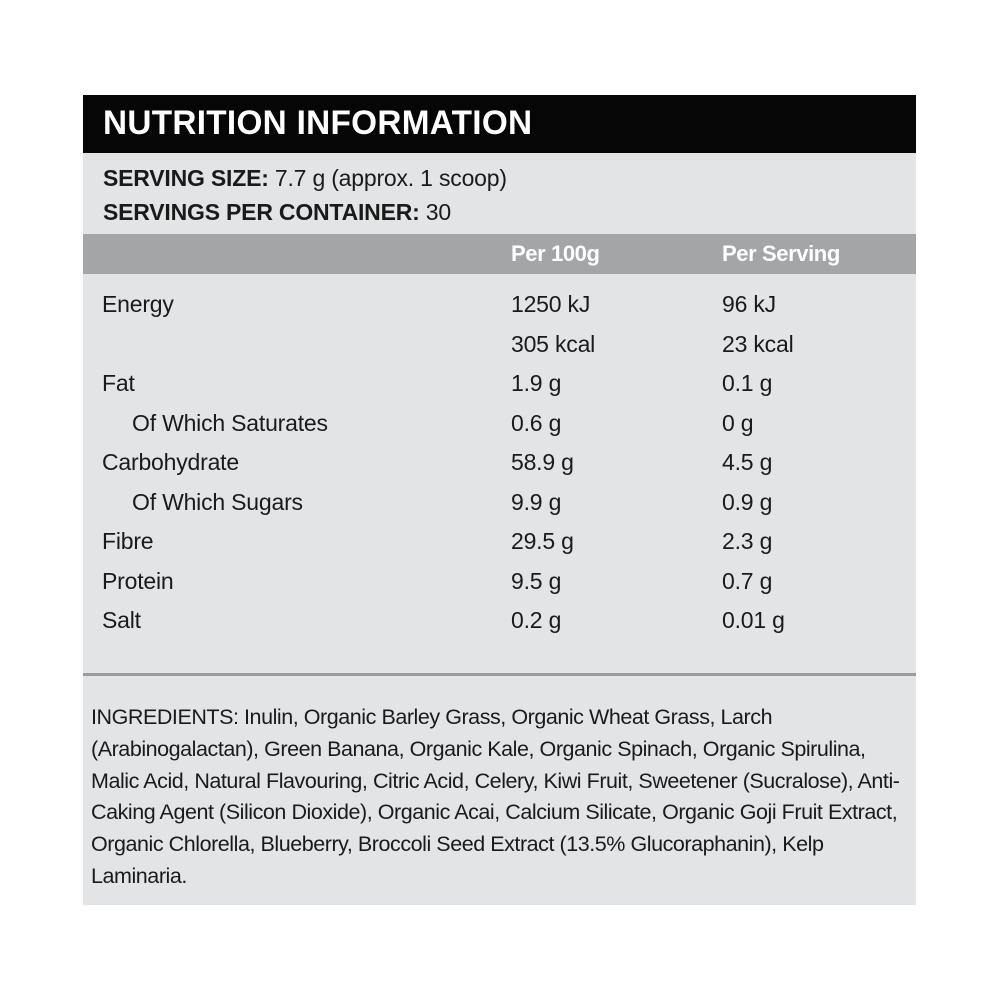  Describe the element at coordinates (499, 390) in the screenshot. I see `table-row: Fat 1.9 g 0.1 g` at that location.